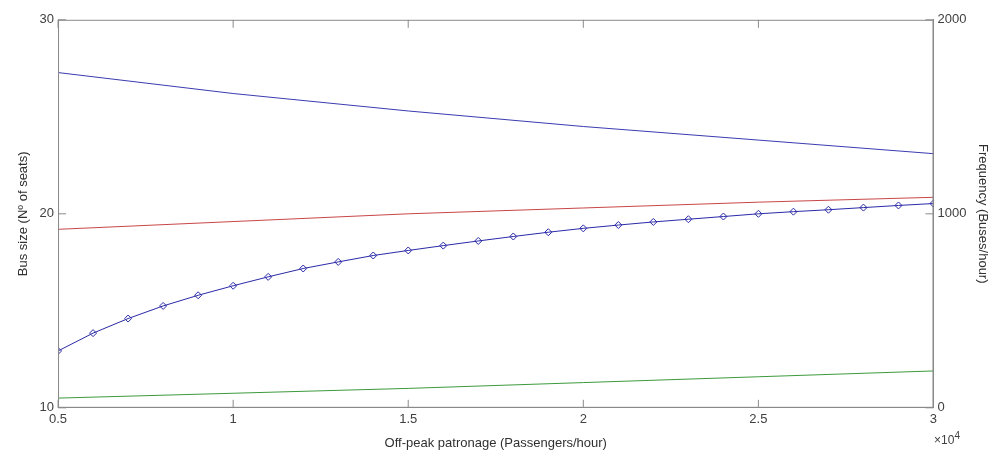 The width and height of the screenshot is (1008, 469). I want to click on x-tick-label: 2, so click(583, 419).